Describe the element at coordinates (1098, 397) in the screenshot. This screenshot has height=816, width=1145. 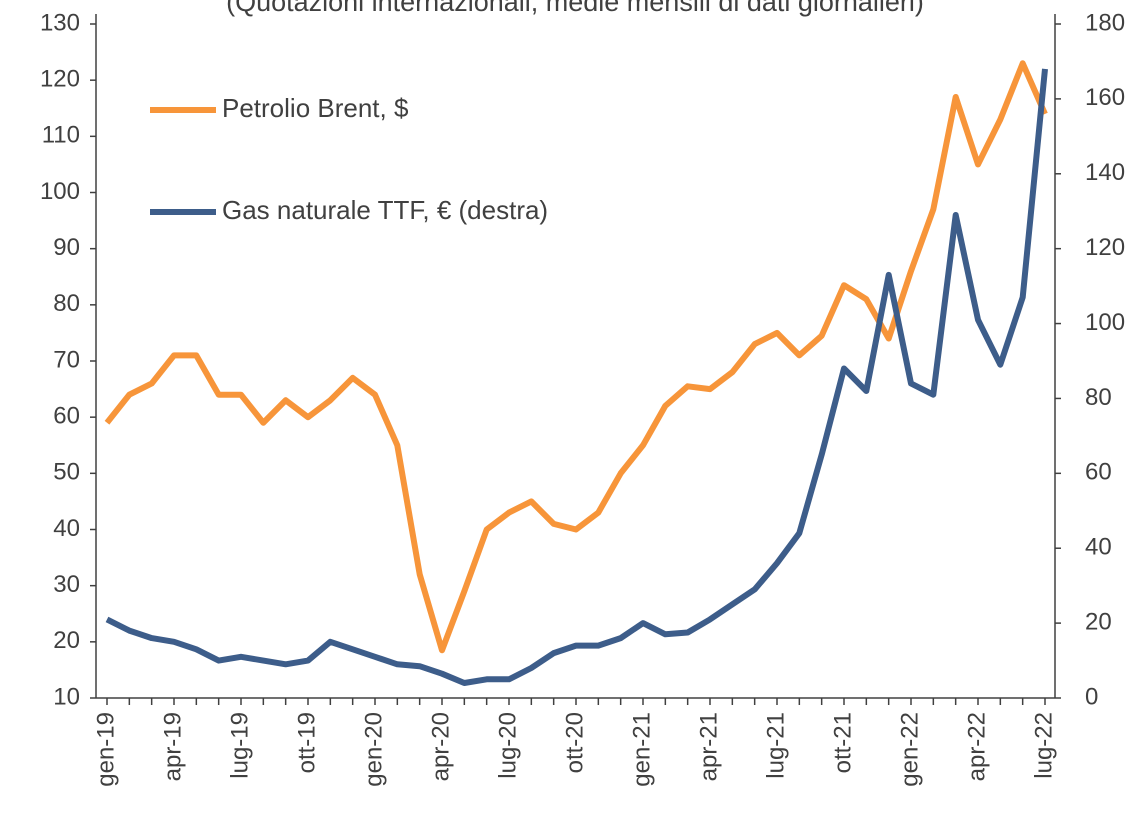
I see `y2-tick-label: 80` at that location.